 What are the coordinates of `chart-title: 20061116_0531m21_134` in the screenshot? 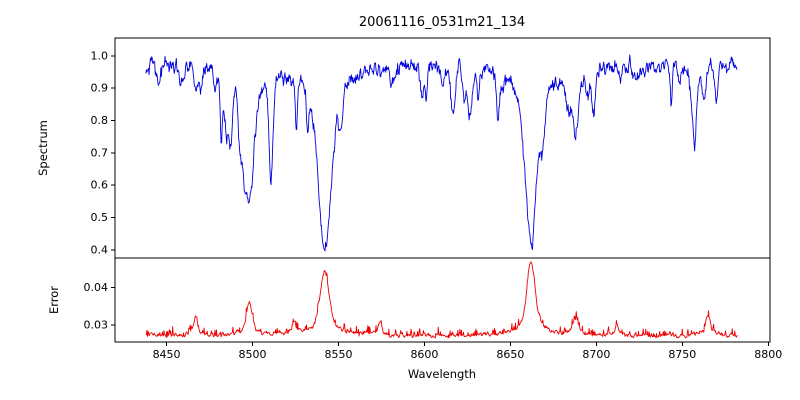 It's located at (442, 22).